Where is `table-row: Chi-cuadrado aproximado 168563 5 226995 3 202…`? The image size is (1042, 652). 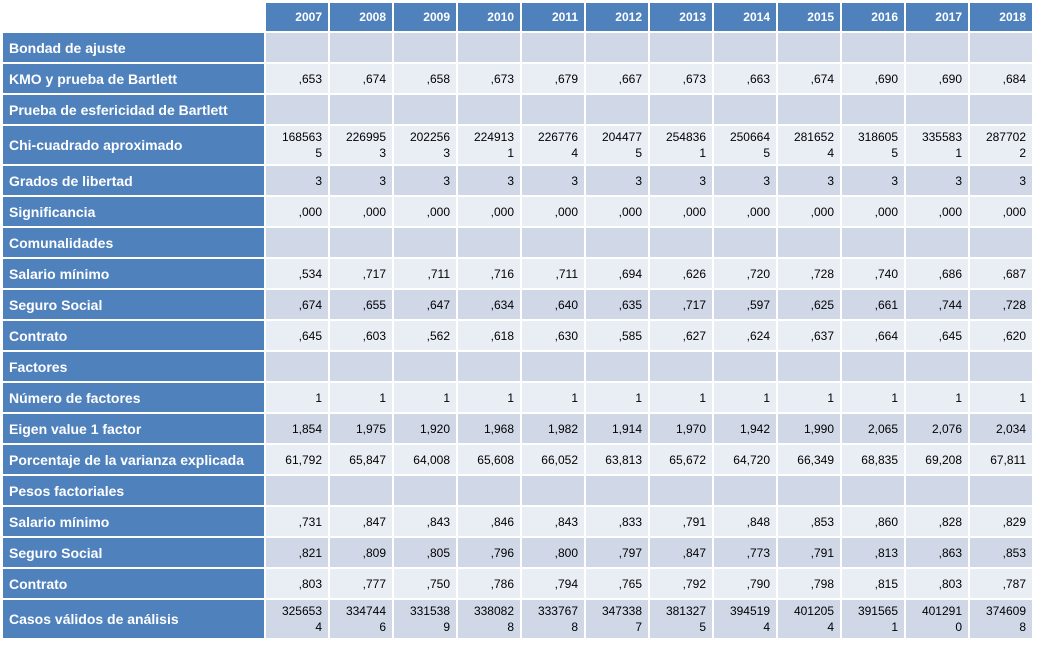
table-row: Chi-cuadrado aproximado 168563 5 226995 3 202… is located at coordinates (517, 145).